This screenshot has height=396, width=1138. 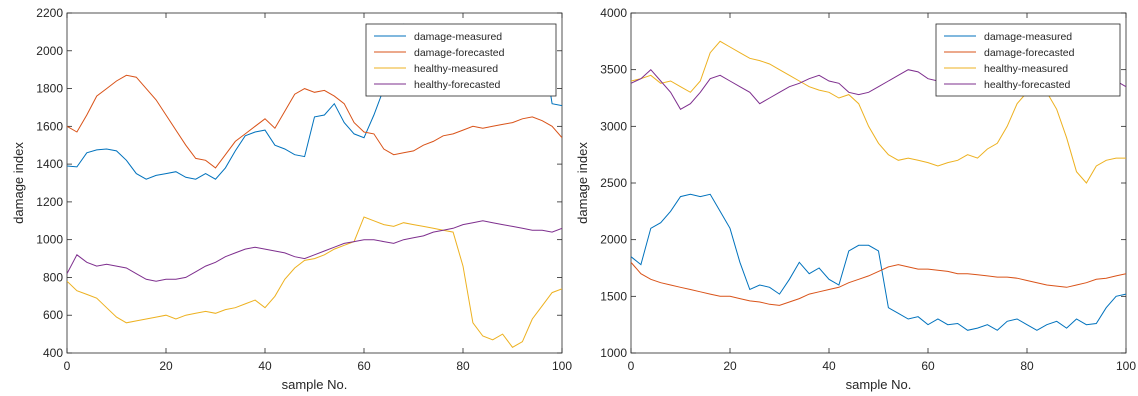 I want to click on y-tick-label: 800, so click(x=53, y=277).